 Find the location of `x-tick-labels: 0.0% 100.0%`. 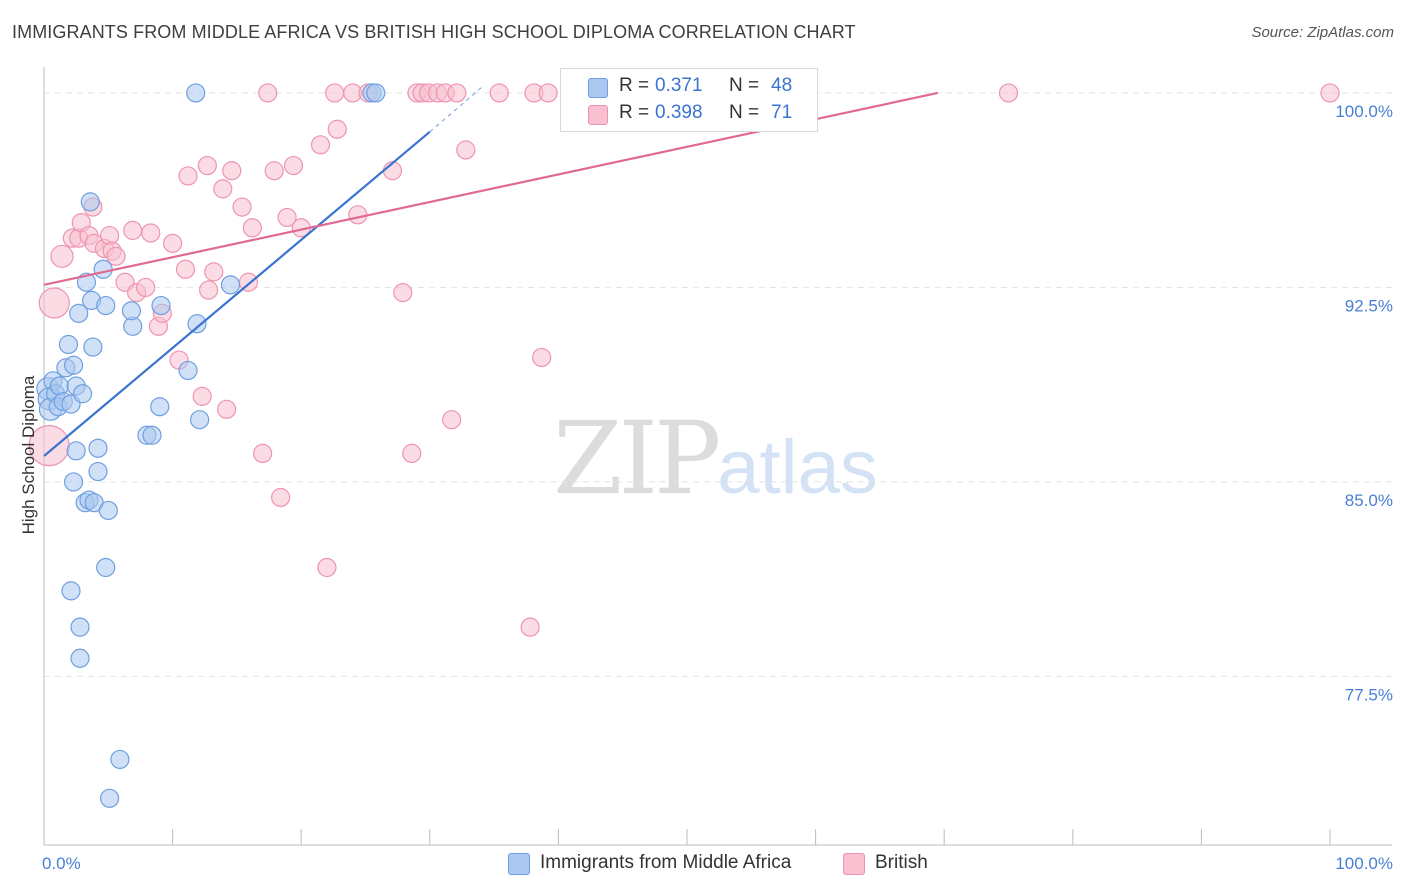

x-tick-labels: 0.0% 100.0% is located at coordinates (717, 863).